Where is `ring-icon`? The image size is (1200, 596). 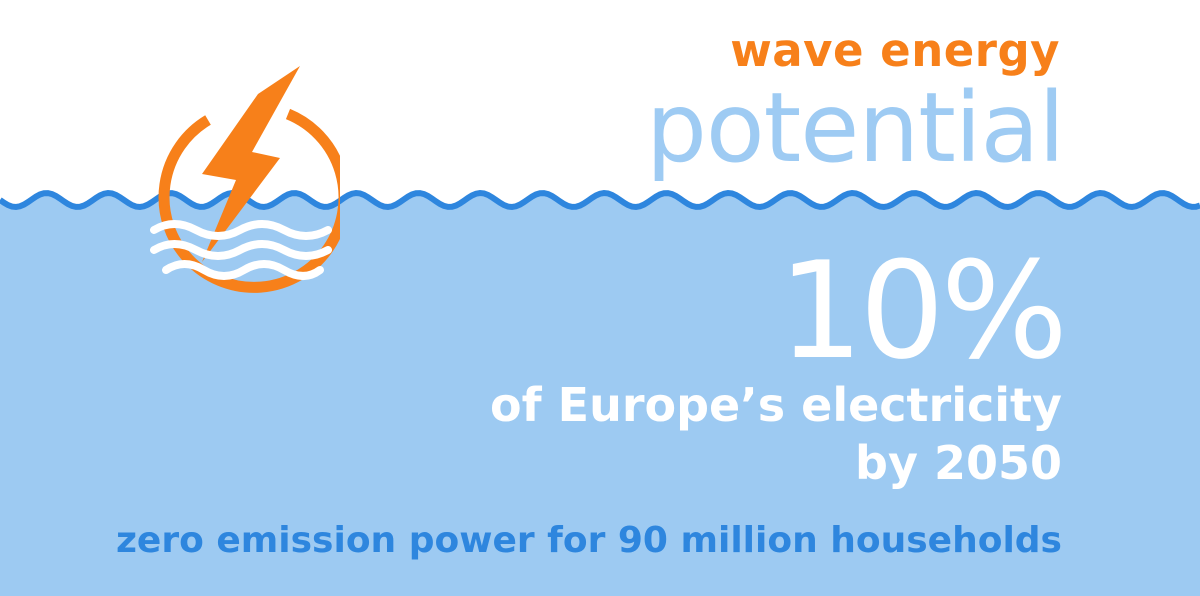 ring-icon is located at coordinates (249, 200).